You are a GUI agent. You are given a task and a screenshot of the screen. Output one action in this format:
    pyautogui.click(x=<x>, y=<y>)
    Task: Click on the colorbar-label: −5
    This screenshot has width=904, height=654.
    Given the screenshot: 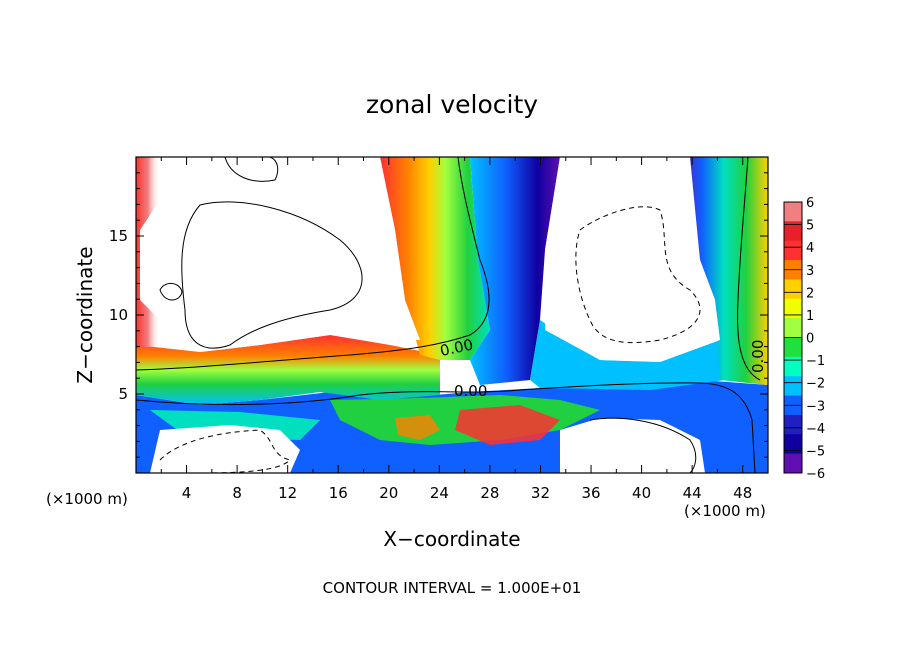 What is the action you would take?
    pyautogui.click(x=815, y=451)
    